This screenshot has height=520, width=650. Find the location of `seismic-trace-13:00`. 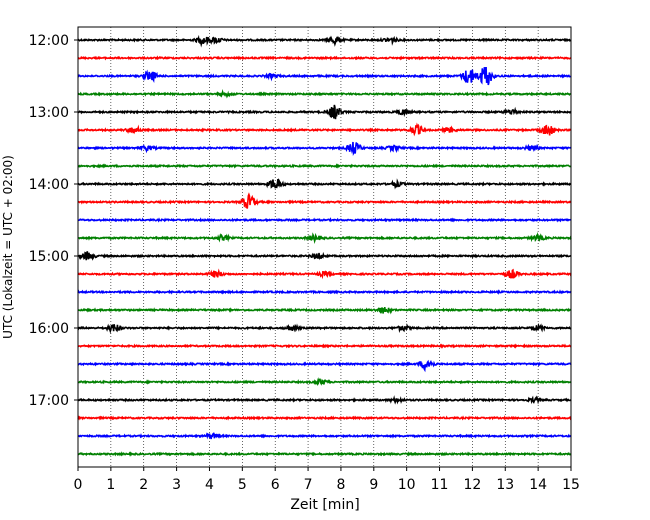

seismic-trace-13:00 is located at coordinates (324, 112).